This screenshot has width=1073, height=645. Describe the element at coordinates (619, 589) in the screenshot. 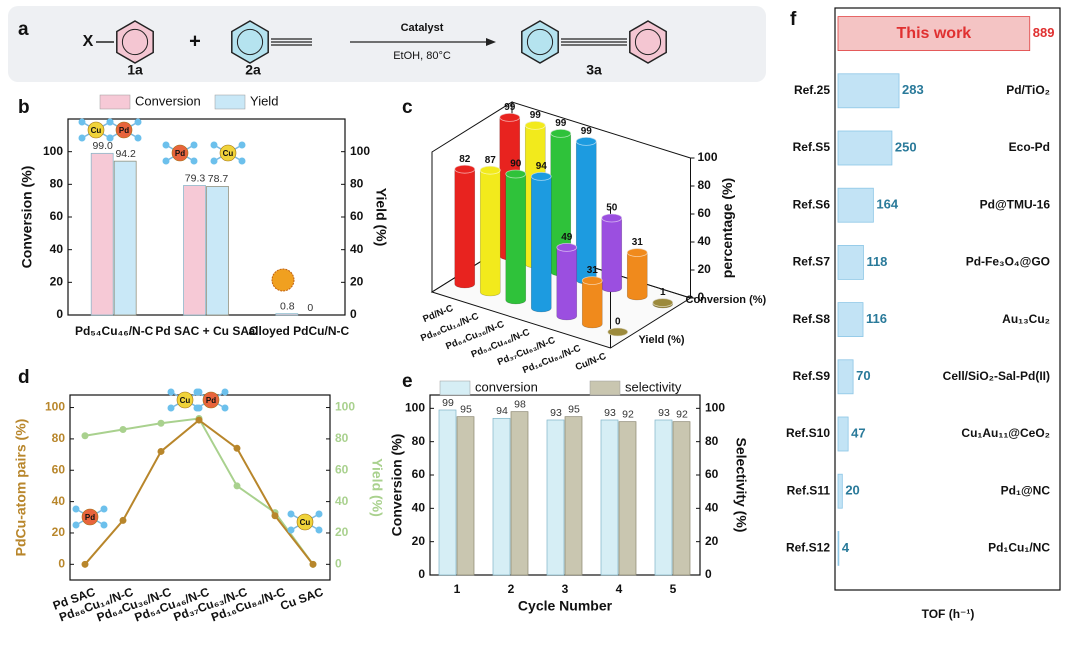

I see `x-tick-label: 4` at that location.